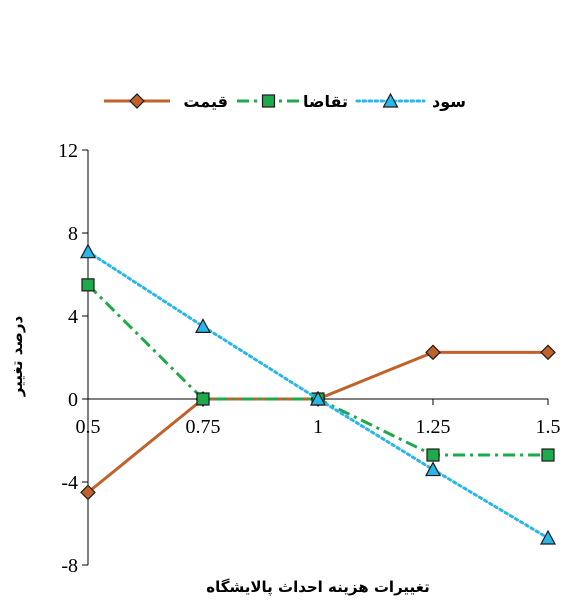 The width and height of the screenshot is (566, 608). Describe the element at coordinates (88, 427) in the screenshot. I see `x-tick-label: 0.5` at that location.